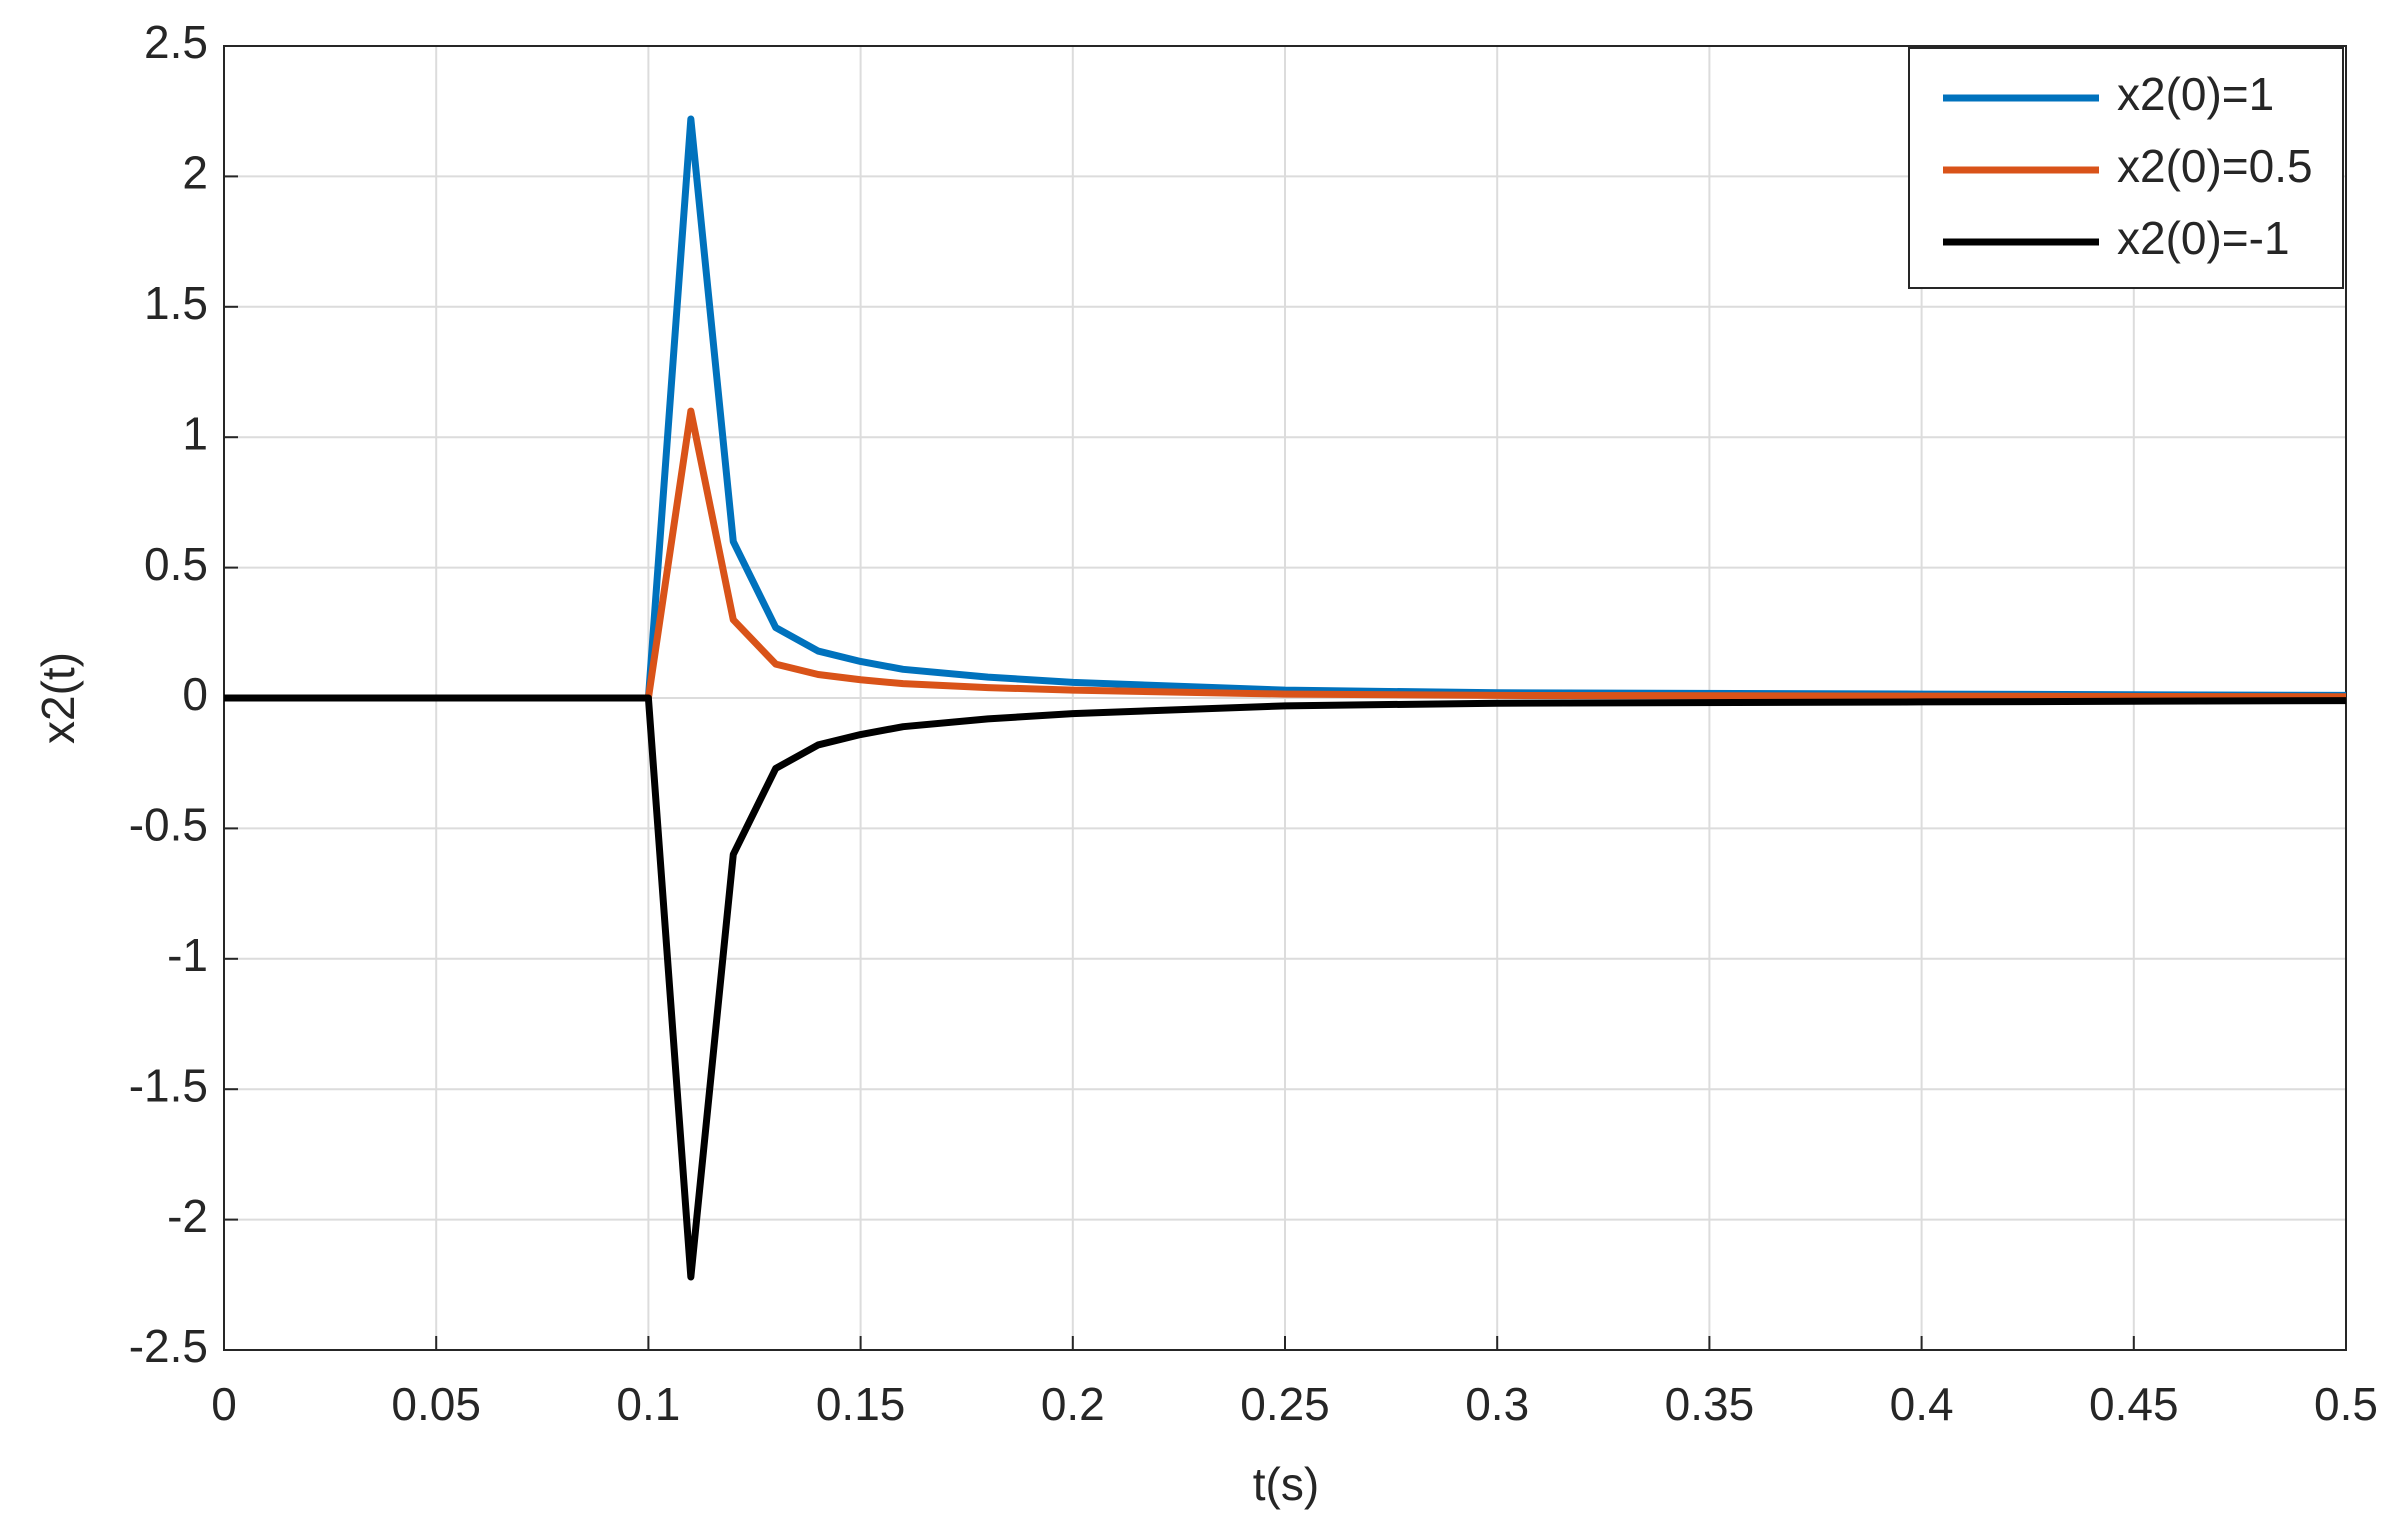  I want to click on x-tick-label: 0.35, so click(1710, 1404).